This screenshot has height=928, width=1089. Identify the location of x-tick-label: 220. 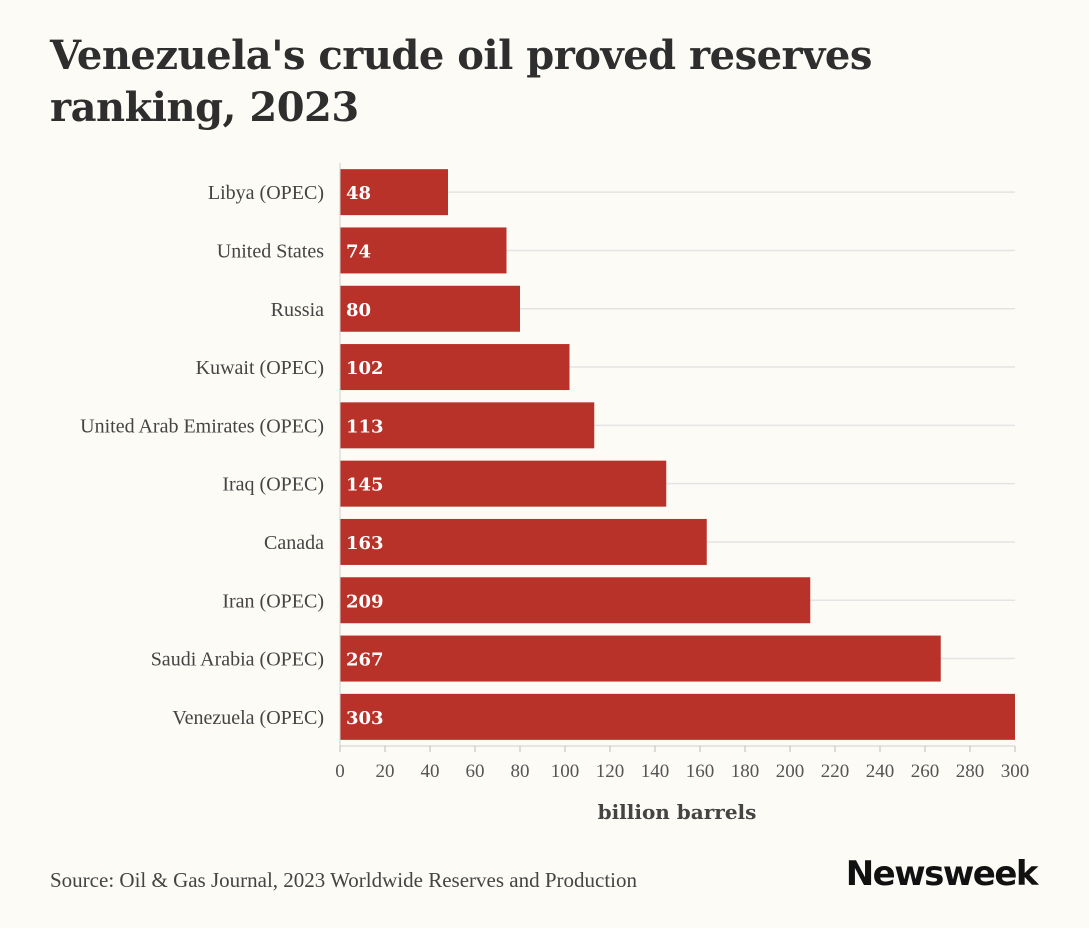
(835, 771).